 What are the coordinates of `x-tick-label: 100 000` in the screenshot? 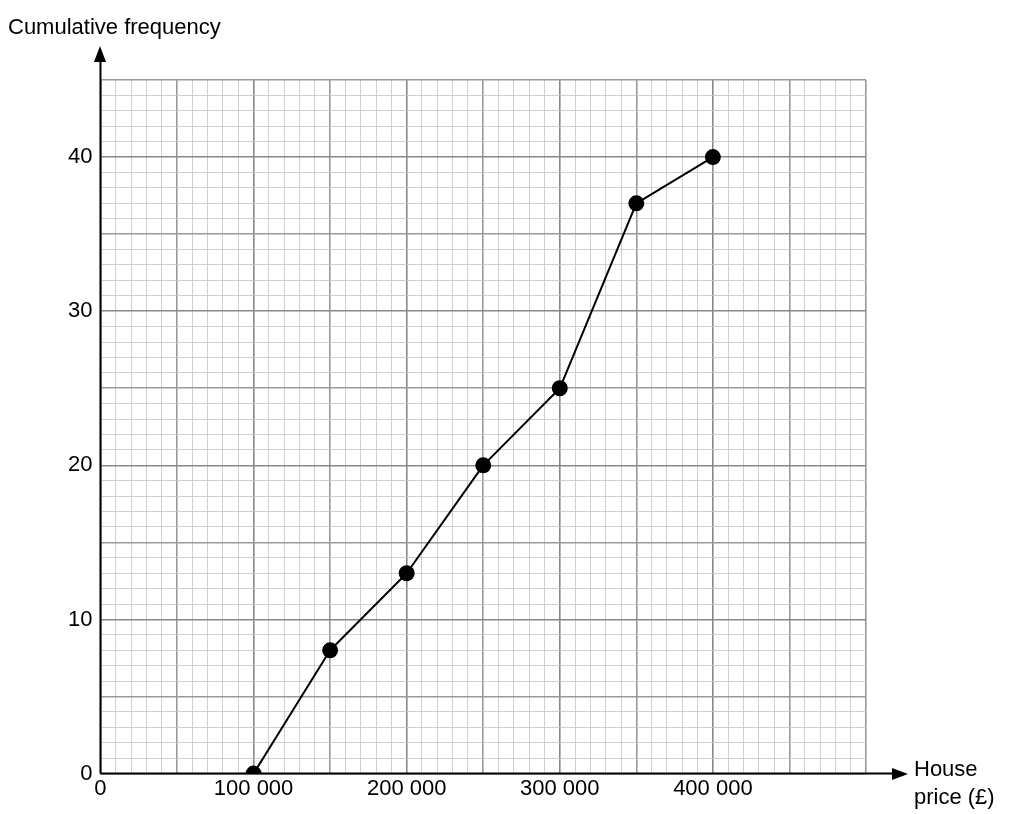 It's located at (253, 787).